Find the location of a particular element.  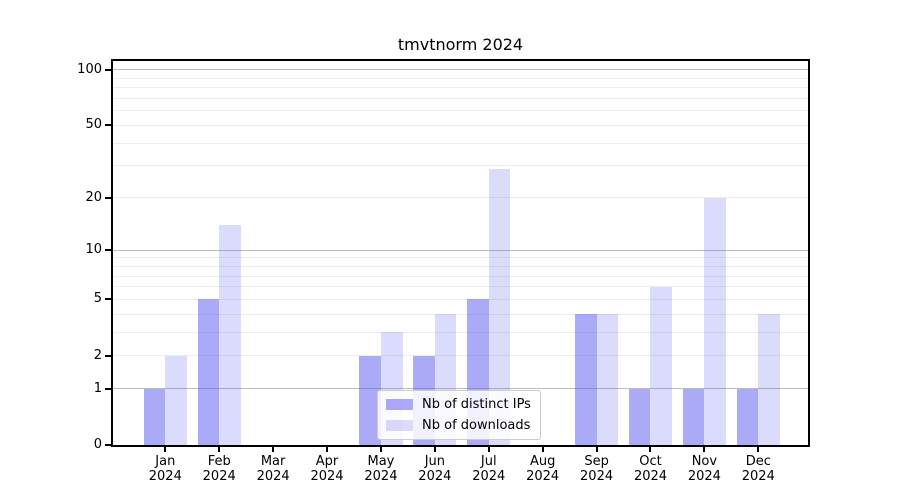

x-tick-mark-nov is located at coordinates (704, 449).